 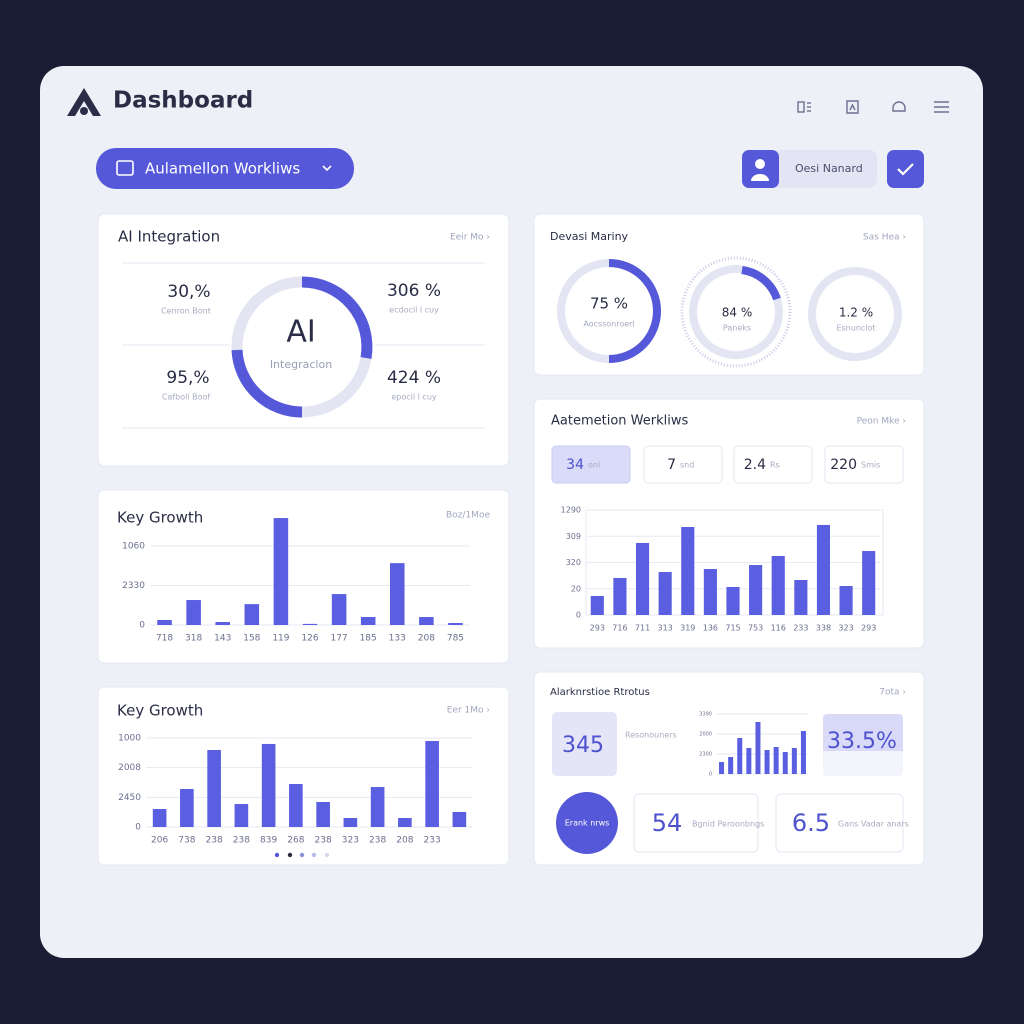 What do you see at coordinates (852, 107) in the screenshot?
I see `icon-home` at bounding box center [852, 107].